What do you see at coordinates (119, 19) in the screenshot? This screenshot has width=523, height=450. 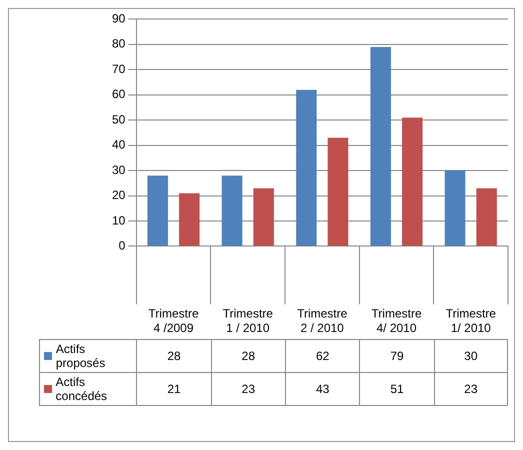 I see `y-tick-label: 90` at bounding box center [119, 19].